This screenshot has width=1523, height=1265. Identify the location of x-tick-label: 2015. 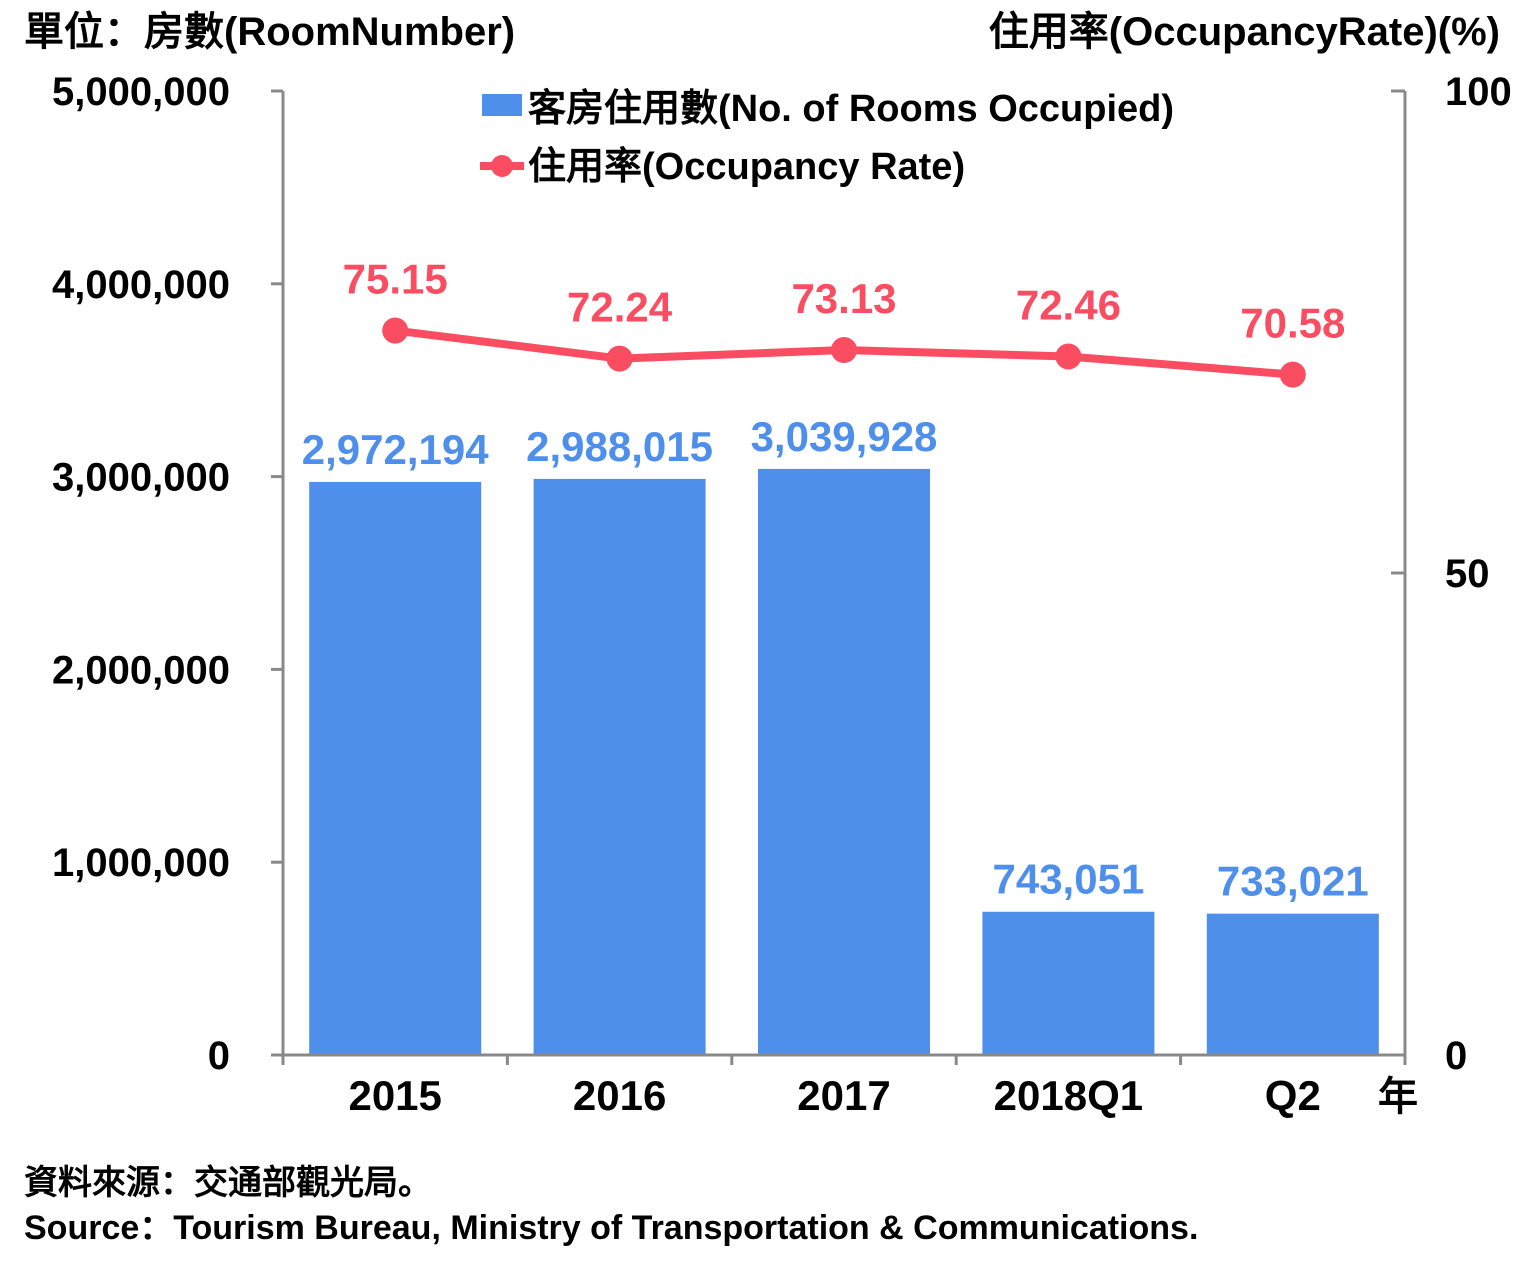
(394, 1095).